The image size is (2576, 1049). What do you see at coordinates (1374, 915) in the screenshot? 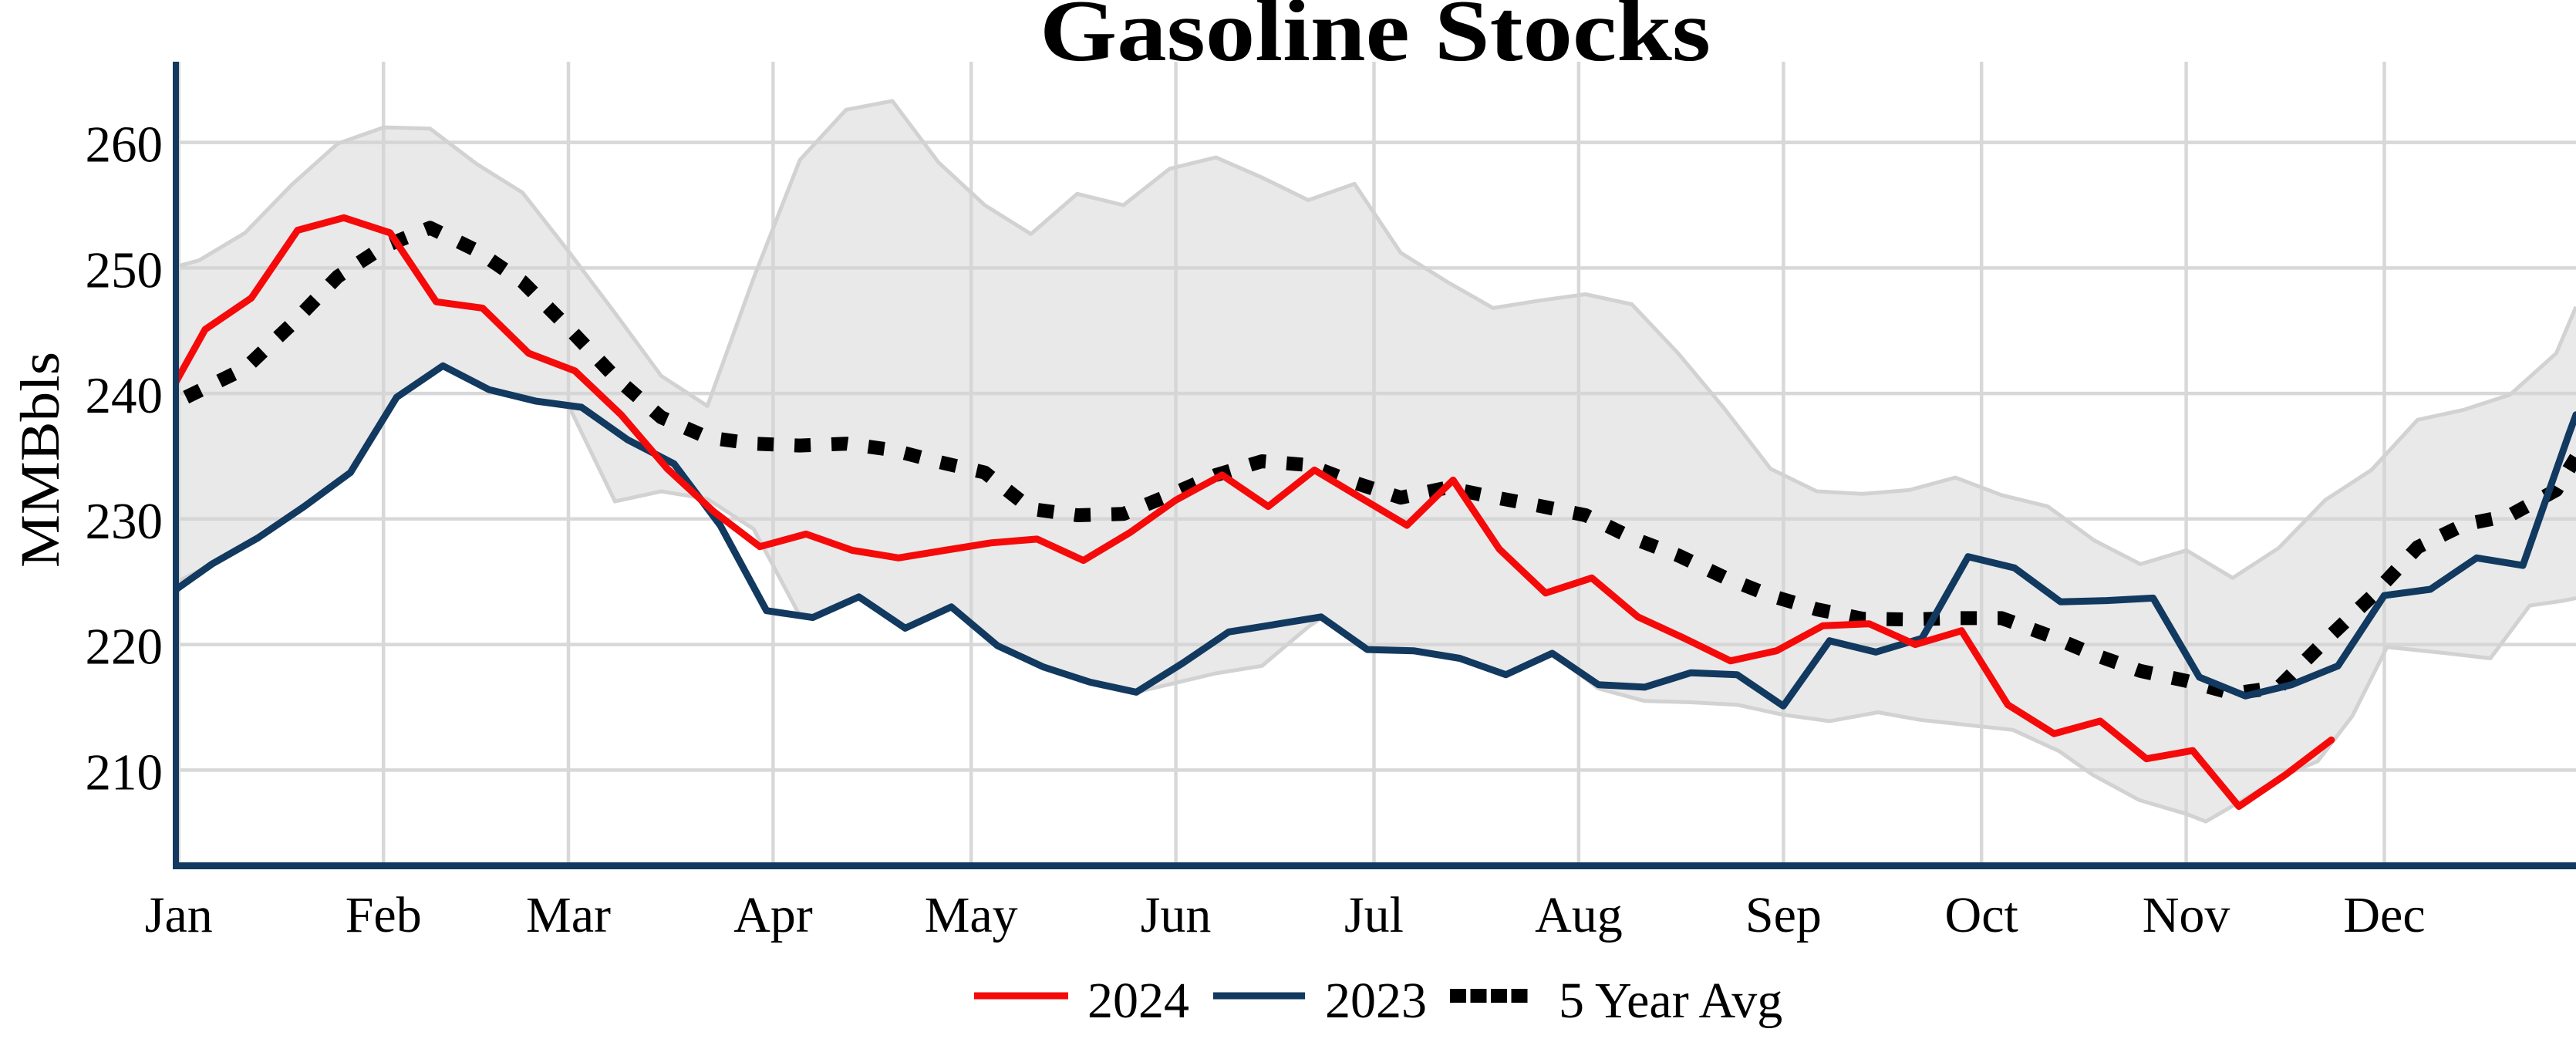
I see `svg-text: Jul` at bounding box center [1374, 915].